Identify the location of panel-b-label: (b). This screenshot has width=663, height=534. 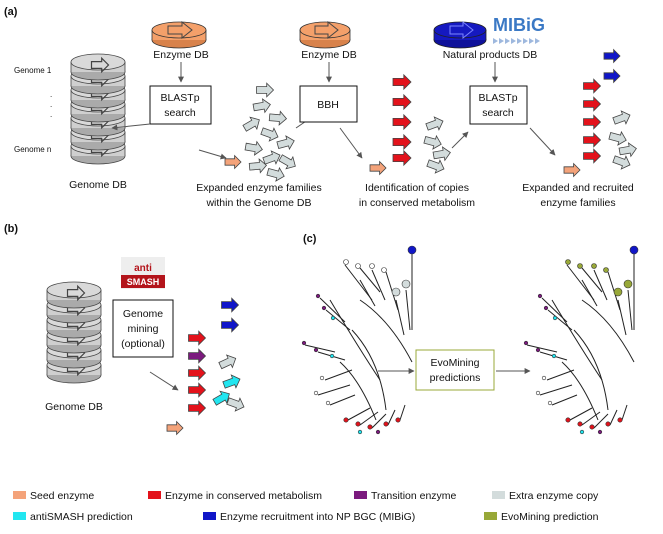
(11, 229).